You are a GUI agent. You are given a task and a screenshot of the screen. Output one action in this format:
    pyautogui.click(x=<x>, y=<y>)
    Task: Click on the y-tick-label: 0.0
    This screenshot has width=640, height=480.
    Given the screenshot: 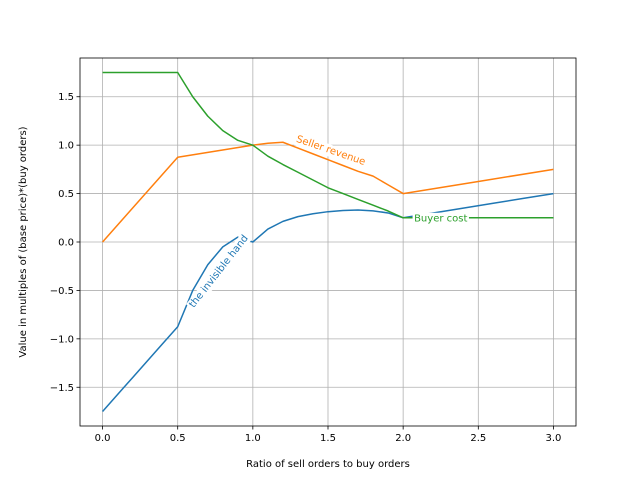 What is the action you would take?
    pyautogui.click(x=66, y=243)
    